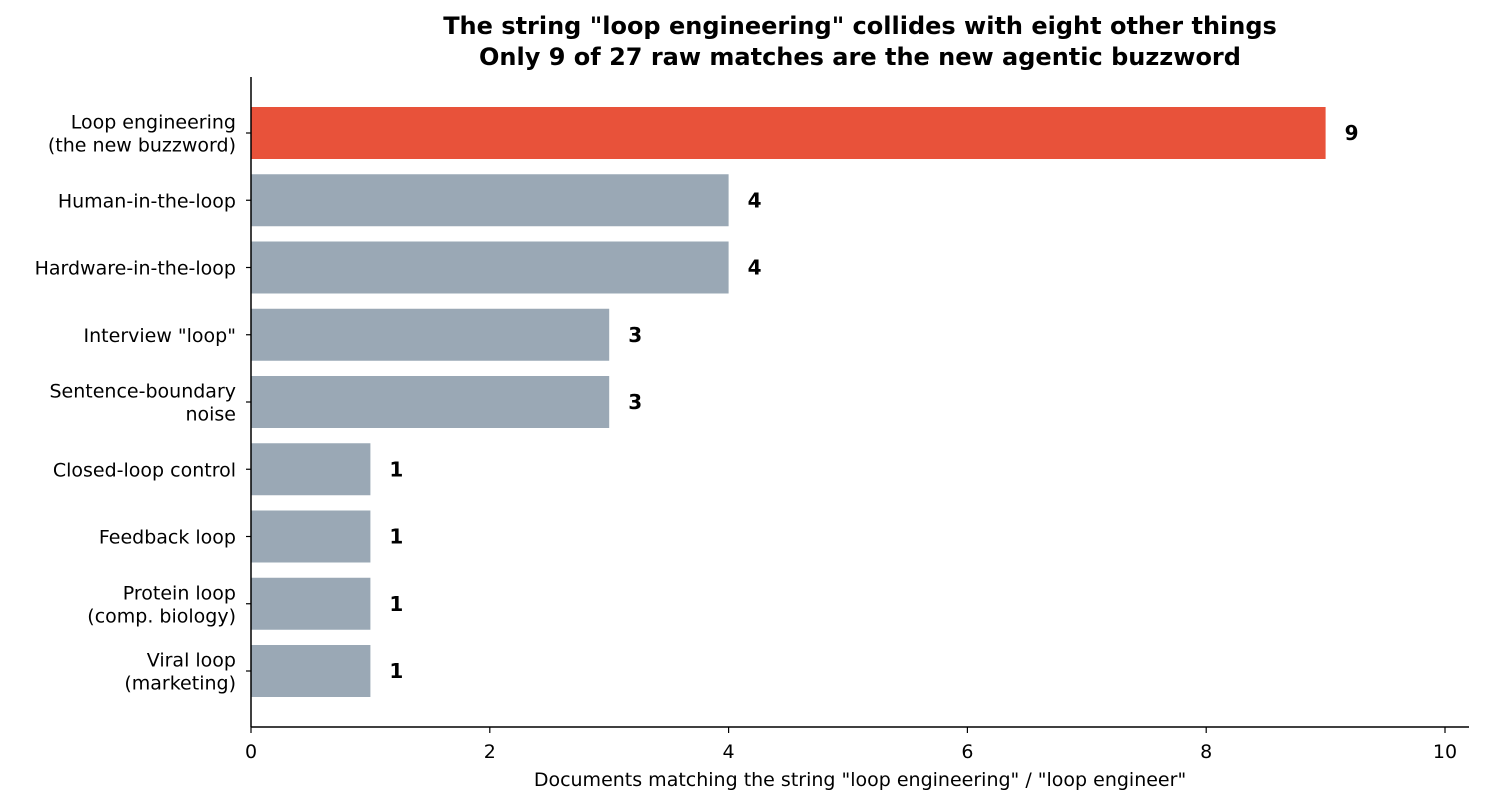  I want to click on value-label-5: 1, so click(396, 469).